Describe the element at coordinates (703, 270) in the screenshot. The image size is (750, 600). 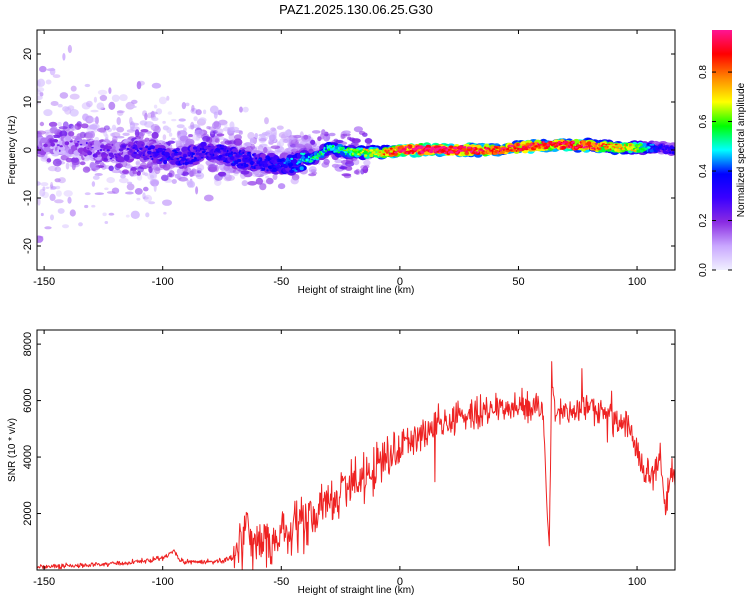
I see `colorbar-tick-label: 0.0` at that location.